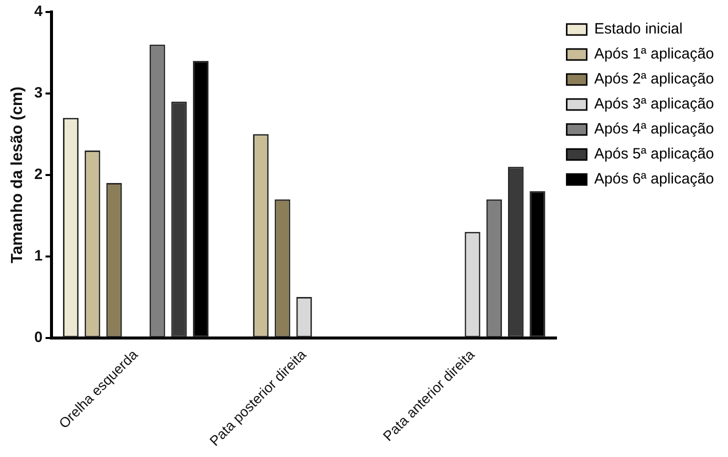 This screenshot has height=457, width=728. Describe the element at coordinates (38, 255) in the screenshot. I see `y-tick-label: 1` at that location.